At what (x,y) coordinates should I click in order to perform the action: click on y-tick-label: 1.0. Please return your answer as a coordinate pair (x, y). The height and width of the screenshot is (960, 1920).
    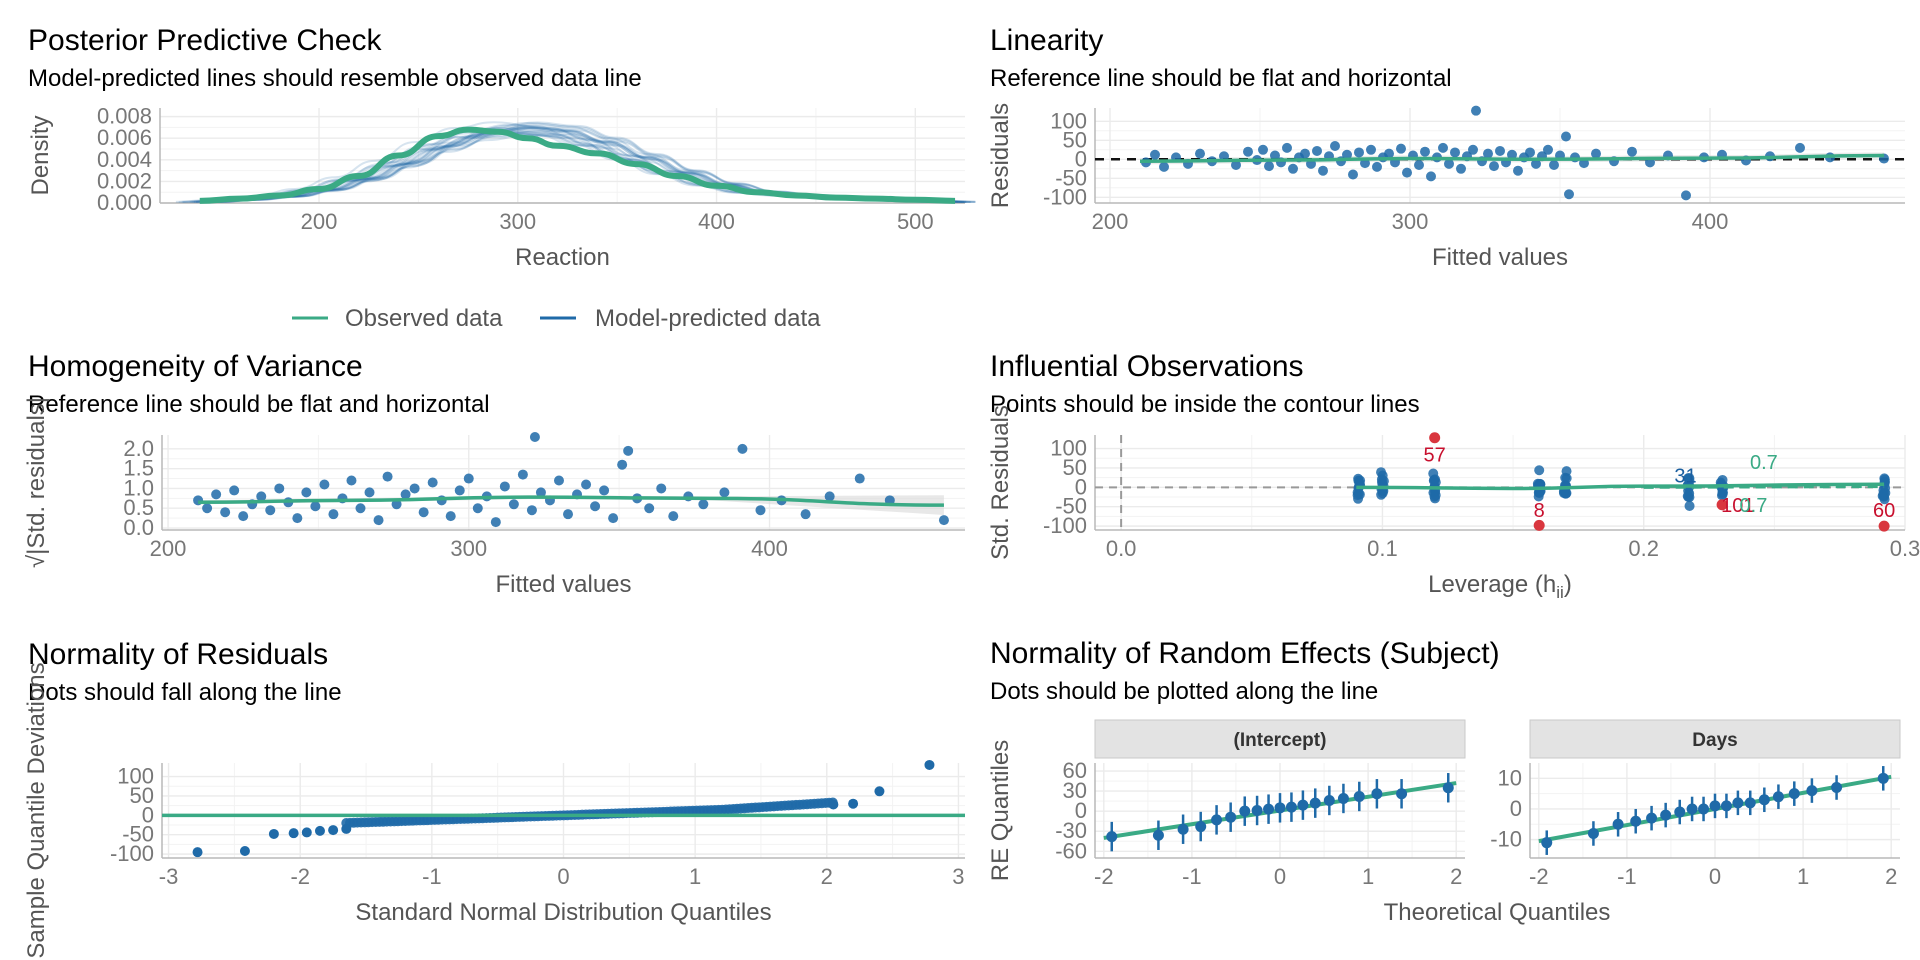
    Looking at the image, I should click on (138, 487).